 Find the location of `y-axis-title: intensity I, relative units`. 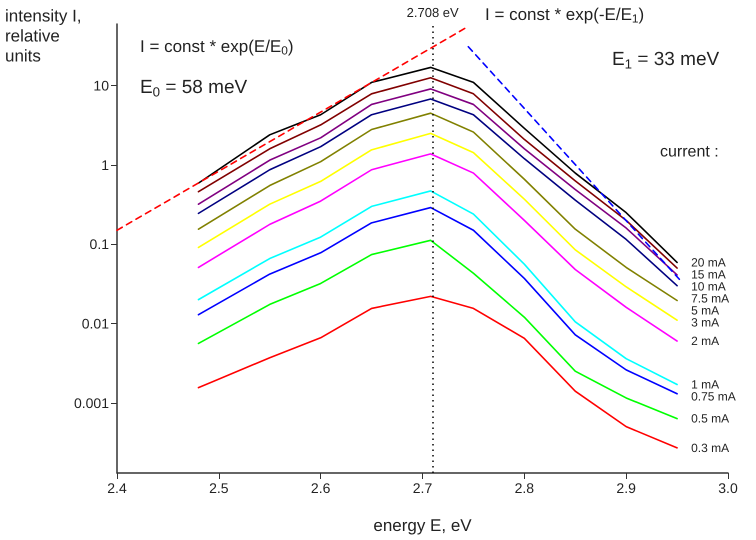

y-axis-title: intensity I, relative units is located at coordinates (45, 36).